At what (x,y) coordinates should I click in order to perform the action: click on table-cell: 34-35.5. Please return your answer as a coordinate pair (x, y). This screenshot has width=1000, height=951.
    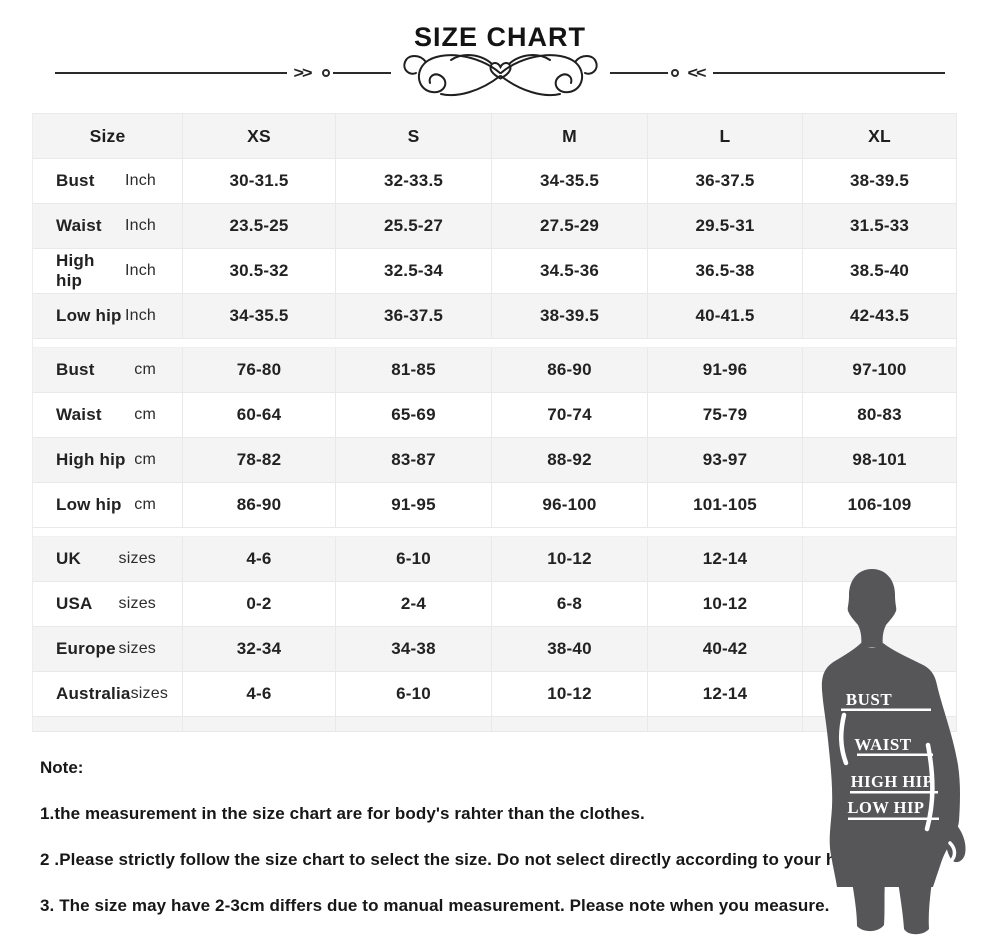
    Looking at the image, I should click on (259, 316).